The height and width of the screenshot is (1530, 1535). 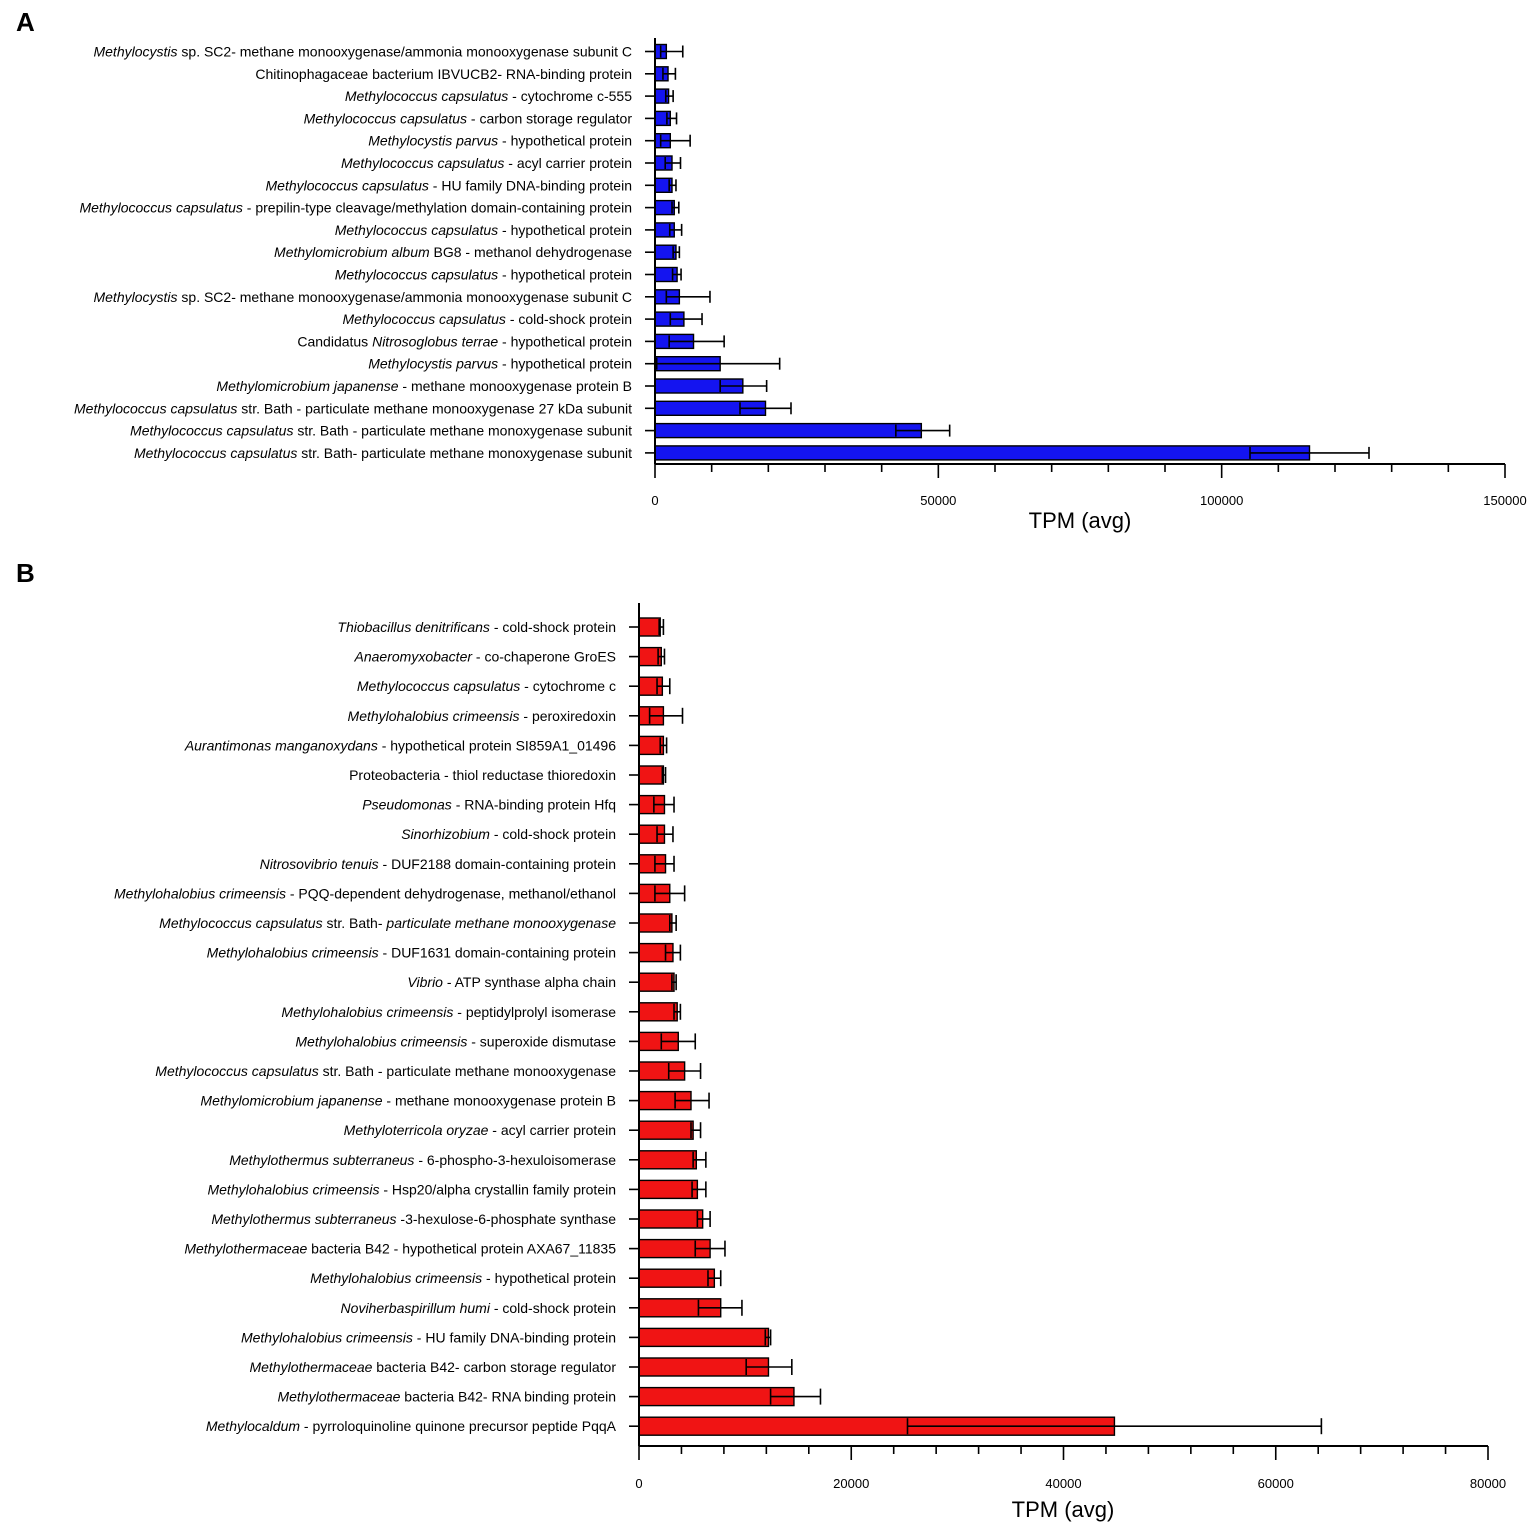 I want to click on x-tick-label: 20000, so click(x=851, y=1483).